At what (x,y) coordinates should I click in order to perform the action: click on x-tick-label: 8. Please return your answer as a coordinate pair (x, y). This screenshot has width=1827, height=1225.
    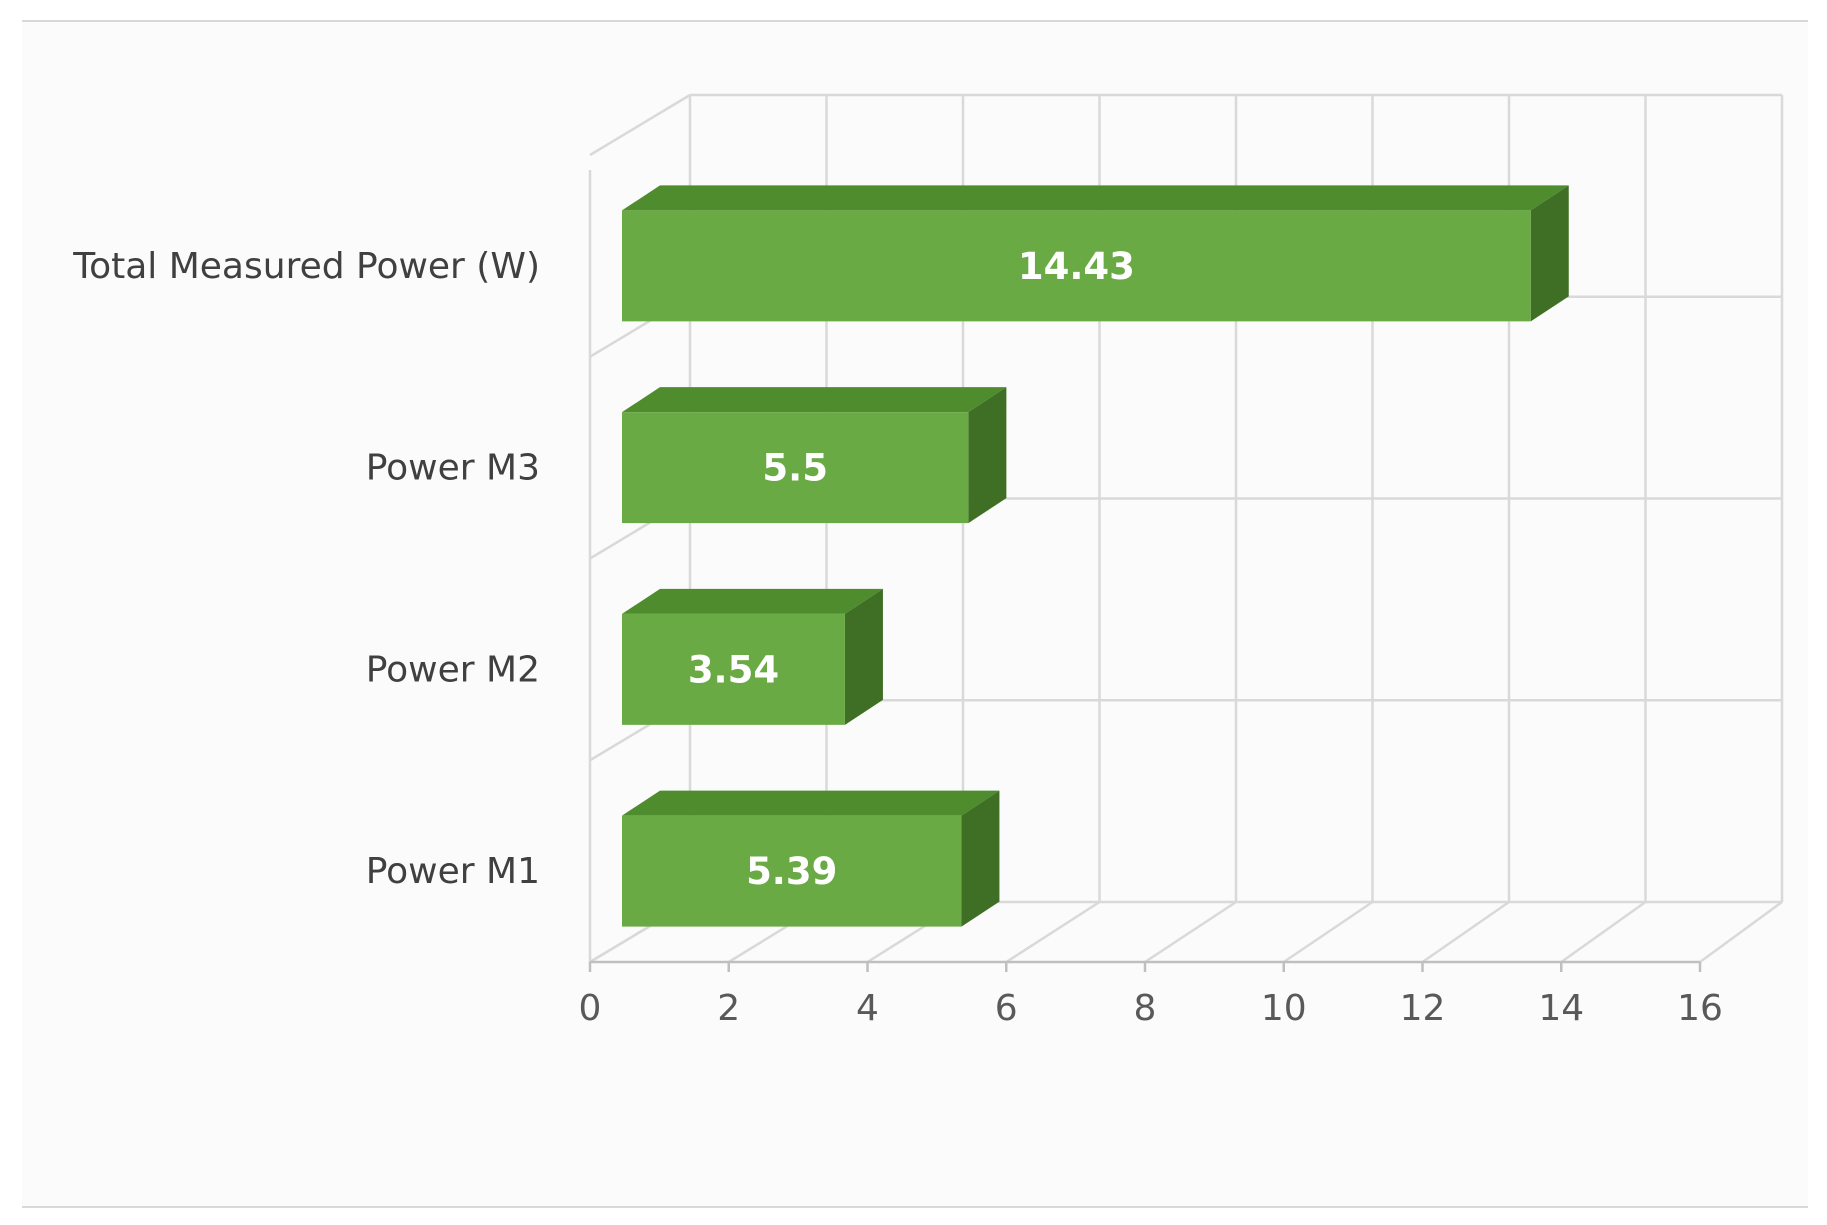
    Looking at the image, I should click on (1145, 1008).